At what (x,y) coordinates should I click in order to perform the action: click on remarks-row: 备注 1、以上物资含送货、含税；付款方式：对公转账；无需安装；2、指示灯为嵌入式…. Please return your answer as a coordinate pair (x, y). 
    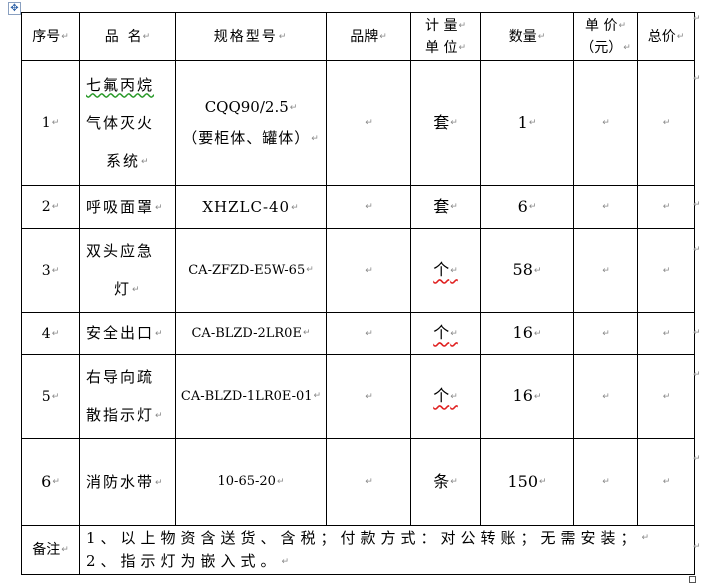
    Looking at the image, I should click on (358, 550).